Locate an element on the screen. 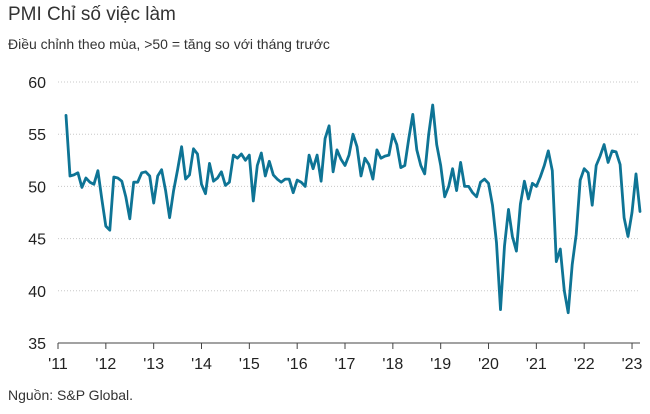 Image resolution: width=650 pixels, height=414 pixels. x-tick-label: '12 is located at coordinates (105, 364).